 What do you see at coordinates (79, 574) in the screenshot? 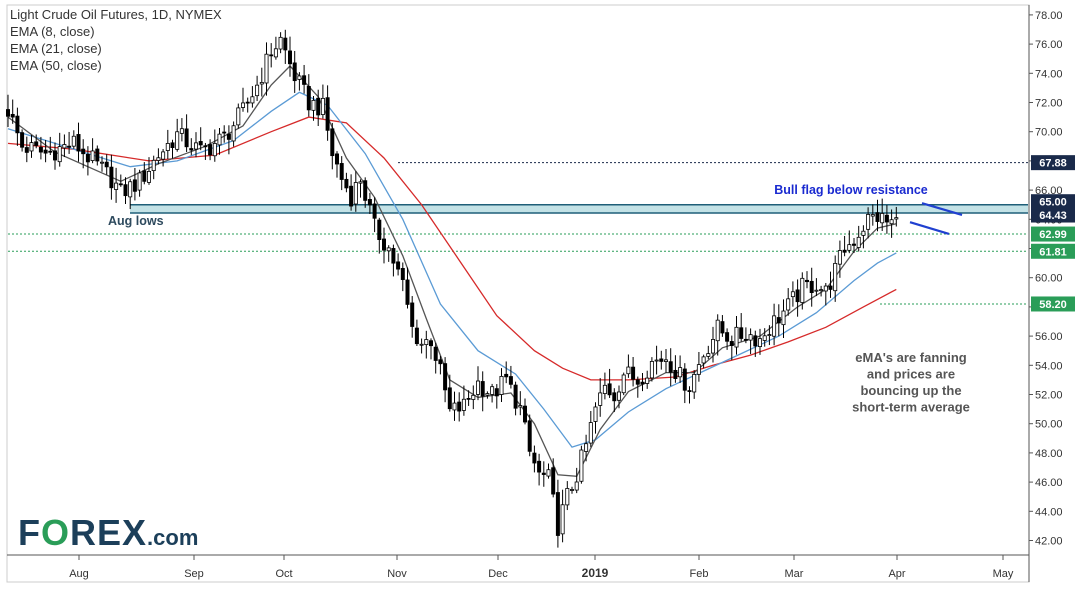
I see `x-tick-label: Aug` at bounding box center [79, 574].